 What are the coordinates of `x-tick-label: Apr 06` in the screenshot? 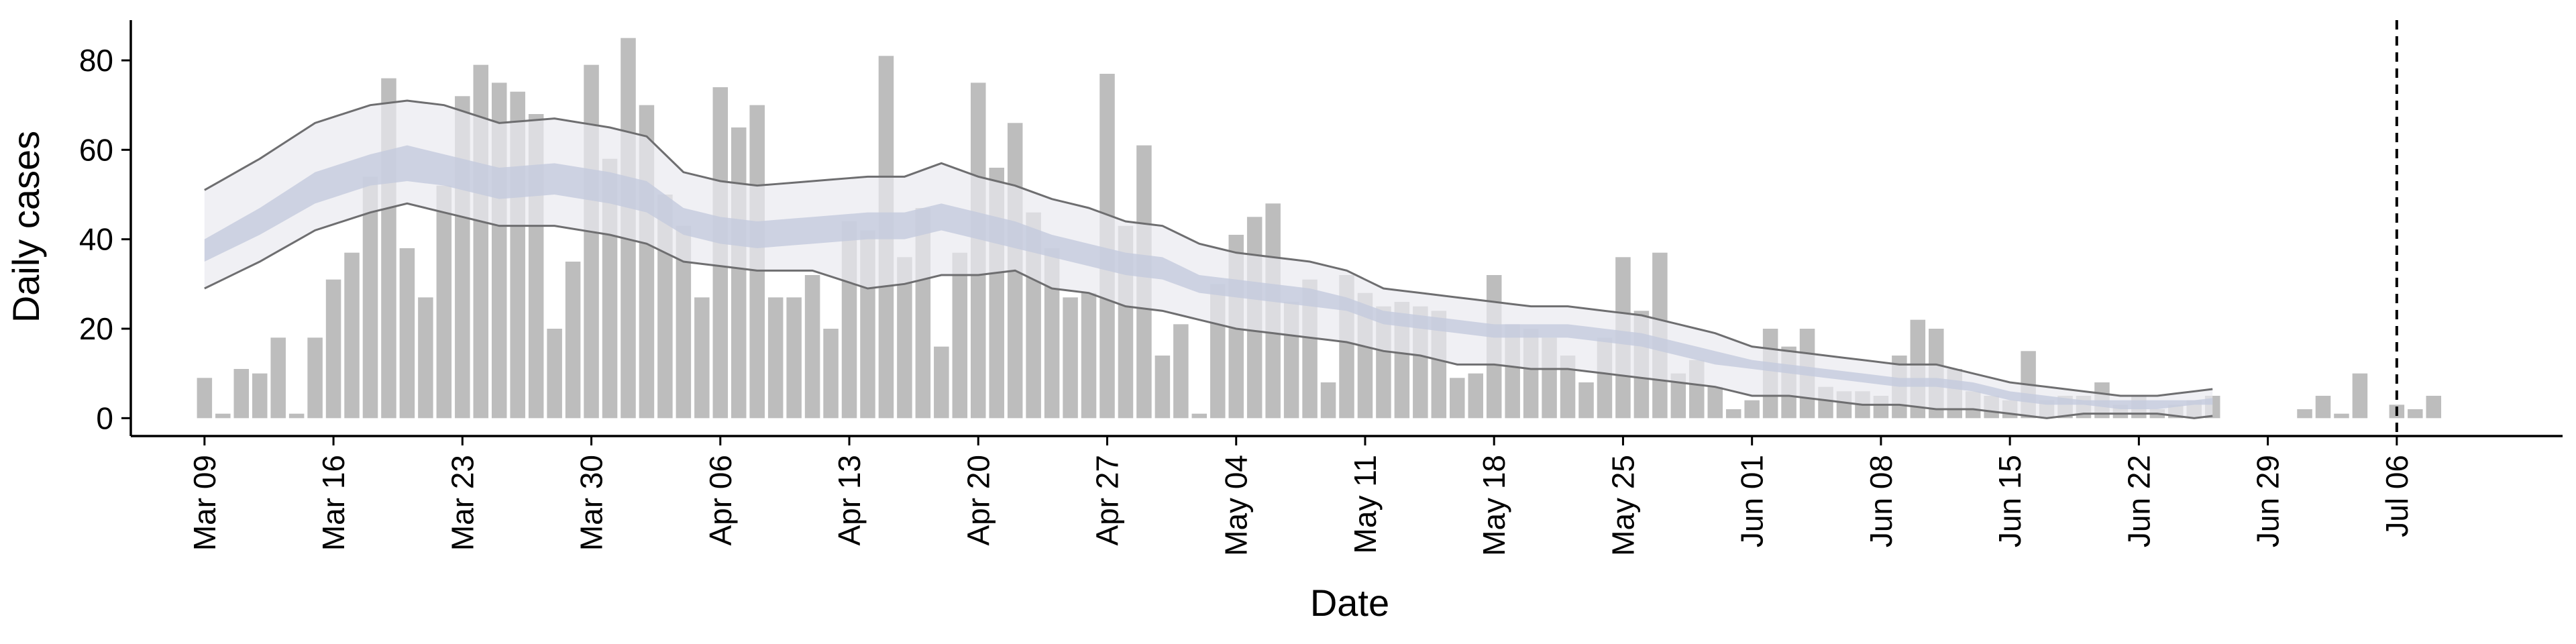 It's located at (720, 500).